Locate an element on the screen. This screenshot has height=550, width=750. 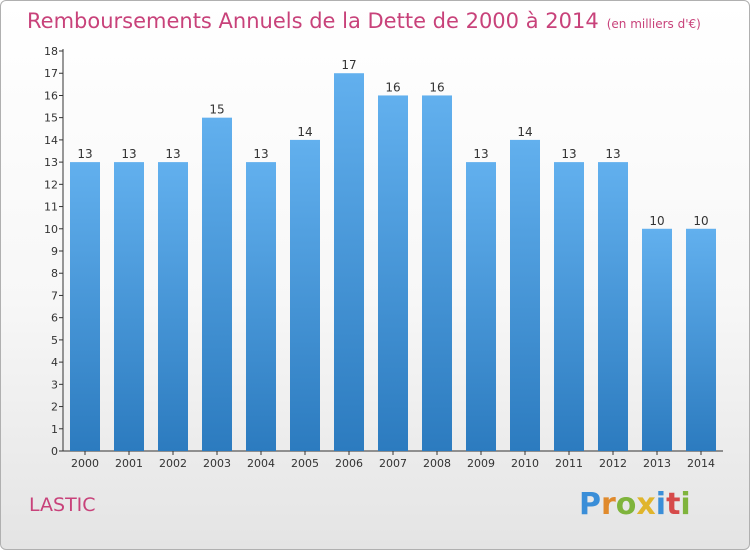
y-tick-label: 1 is located at coordinates (54, 429).